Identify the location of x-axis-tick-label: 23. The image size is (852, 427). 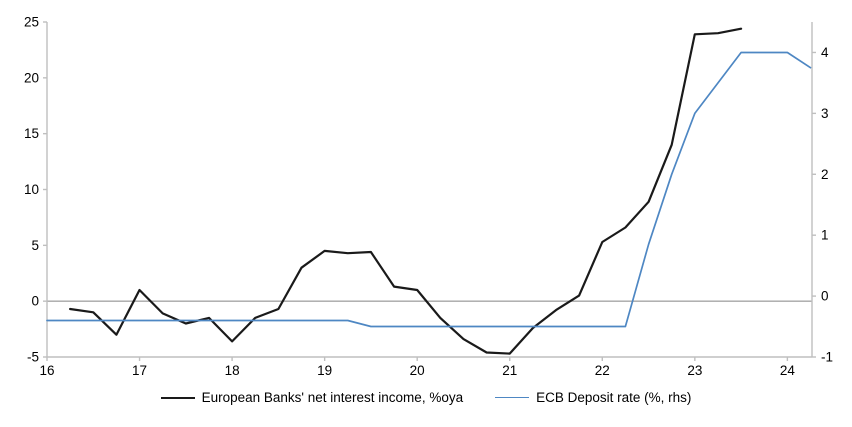
(694, 370).